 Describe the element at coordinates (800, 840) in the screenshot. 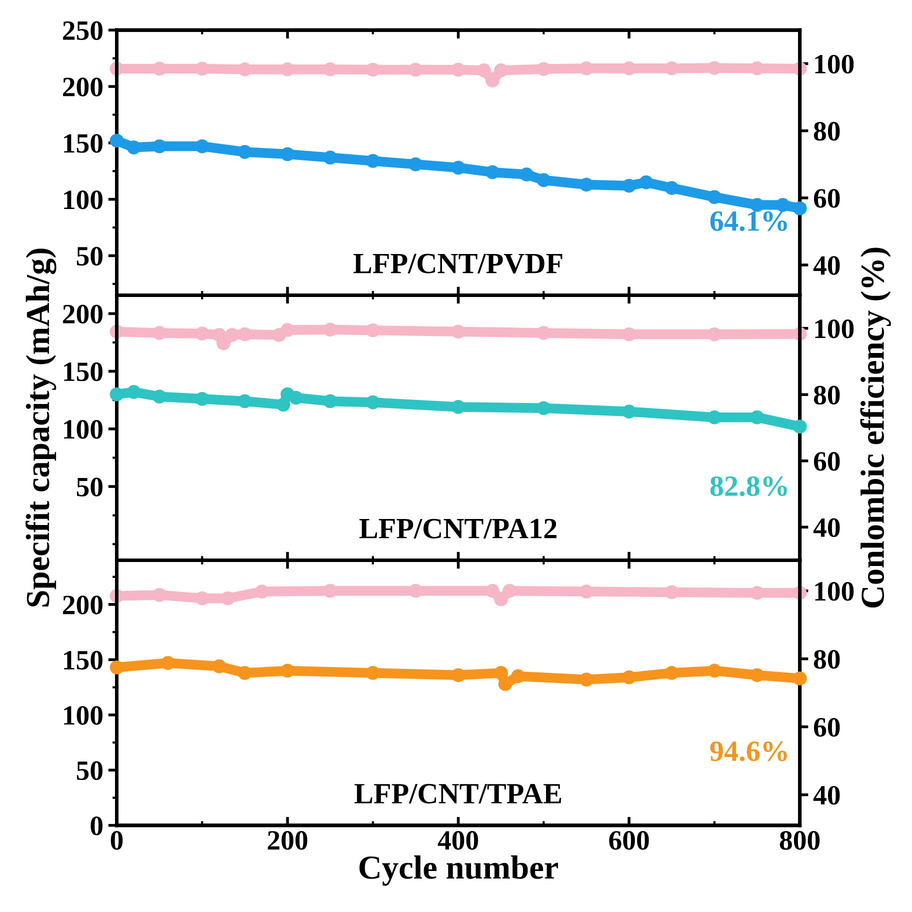

I see `x-tick-label: 800` at that location.